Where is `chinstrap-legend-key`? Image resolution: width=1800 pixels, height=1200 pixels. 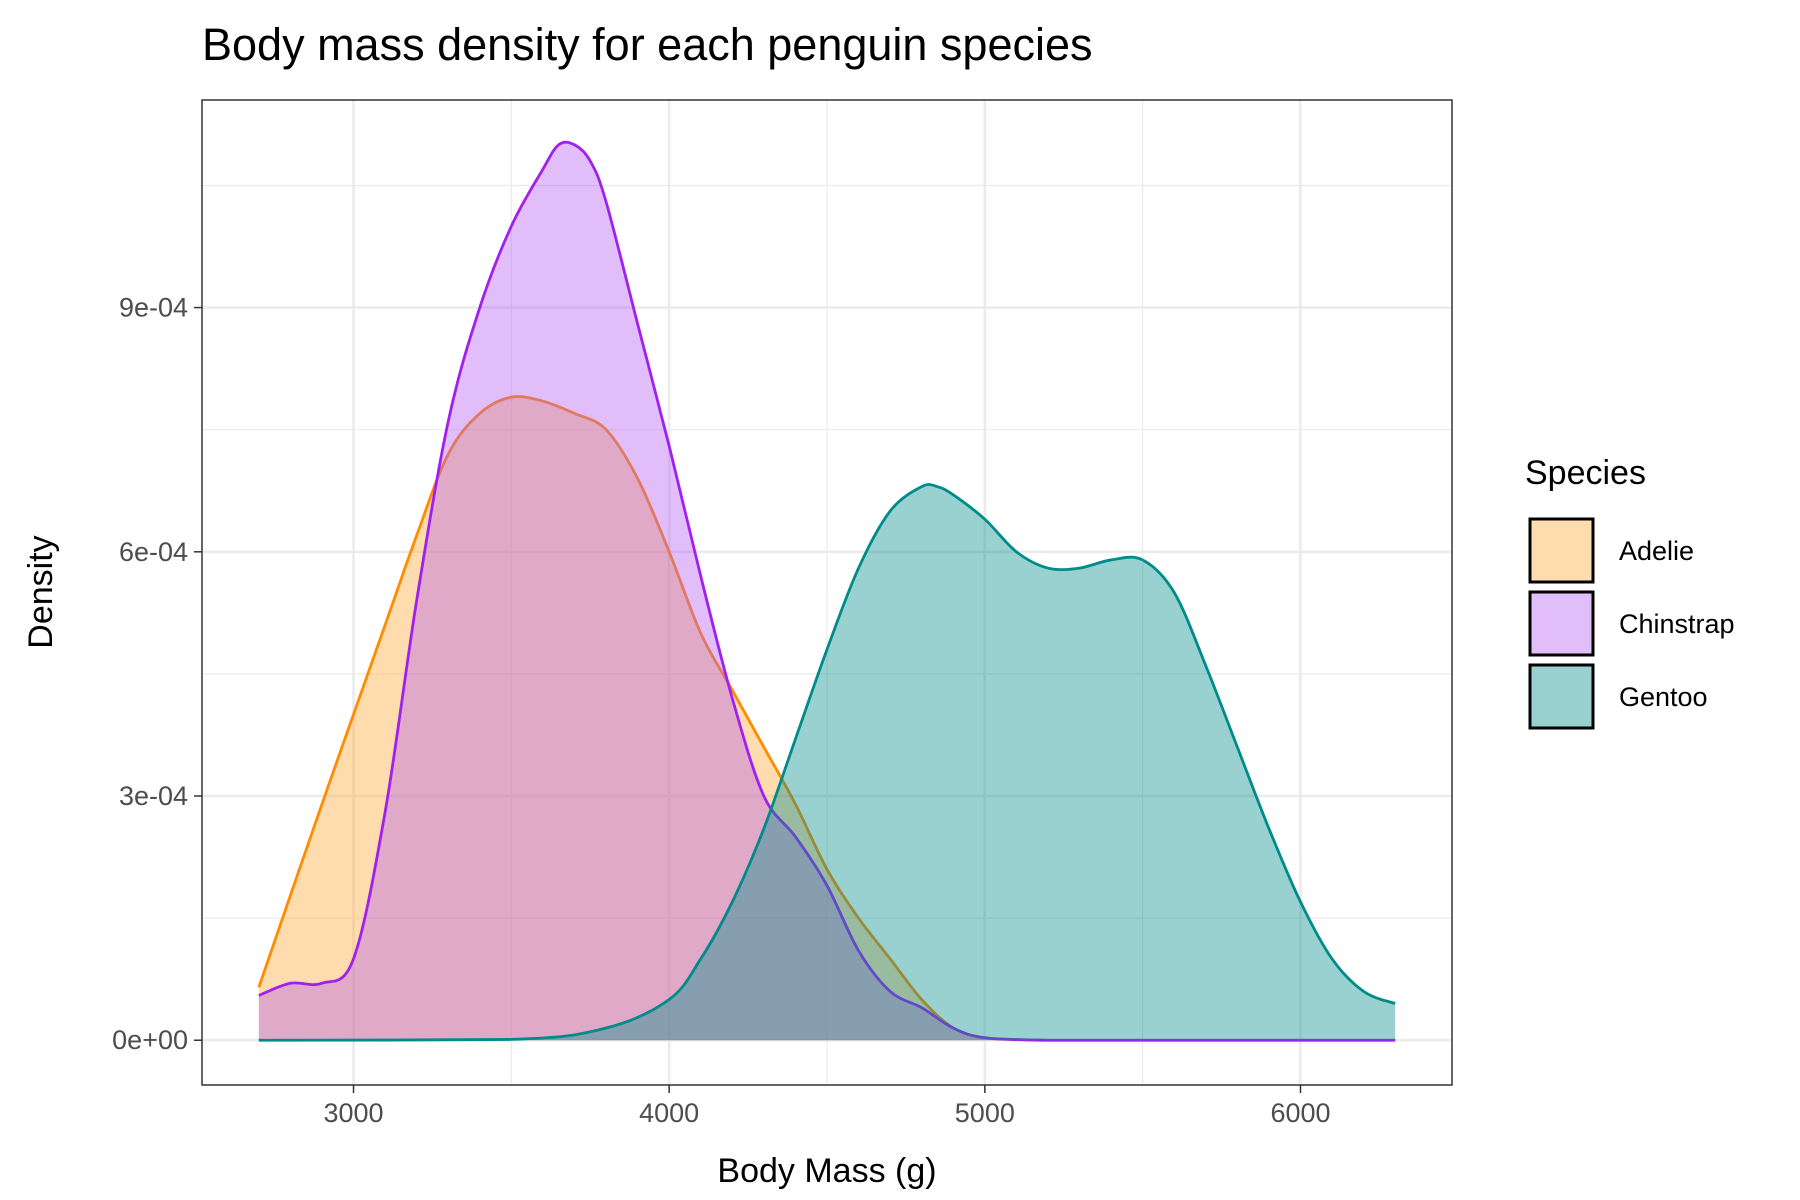
chinstrap-legend-key is located at coordinates (1561, 623).